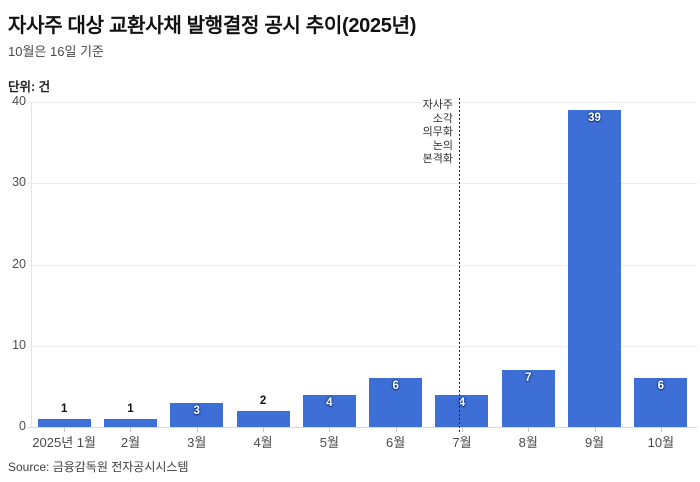  What do you see at coordinates (263, 442) in the screenshot?
I see `x-axis-label: 4월` at bounding box center [263, 442].